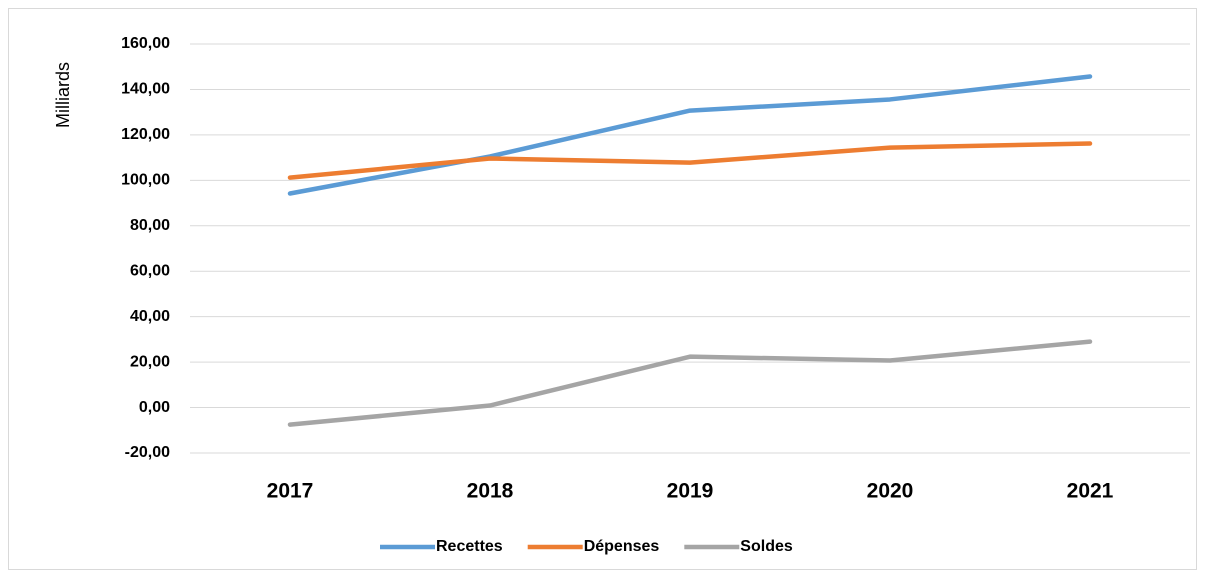  I want to click on y-tick-label: 160,00, so click(145, 43).